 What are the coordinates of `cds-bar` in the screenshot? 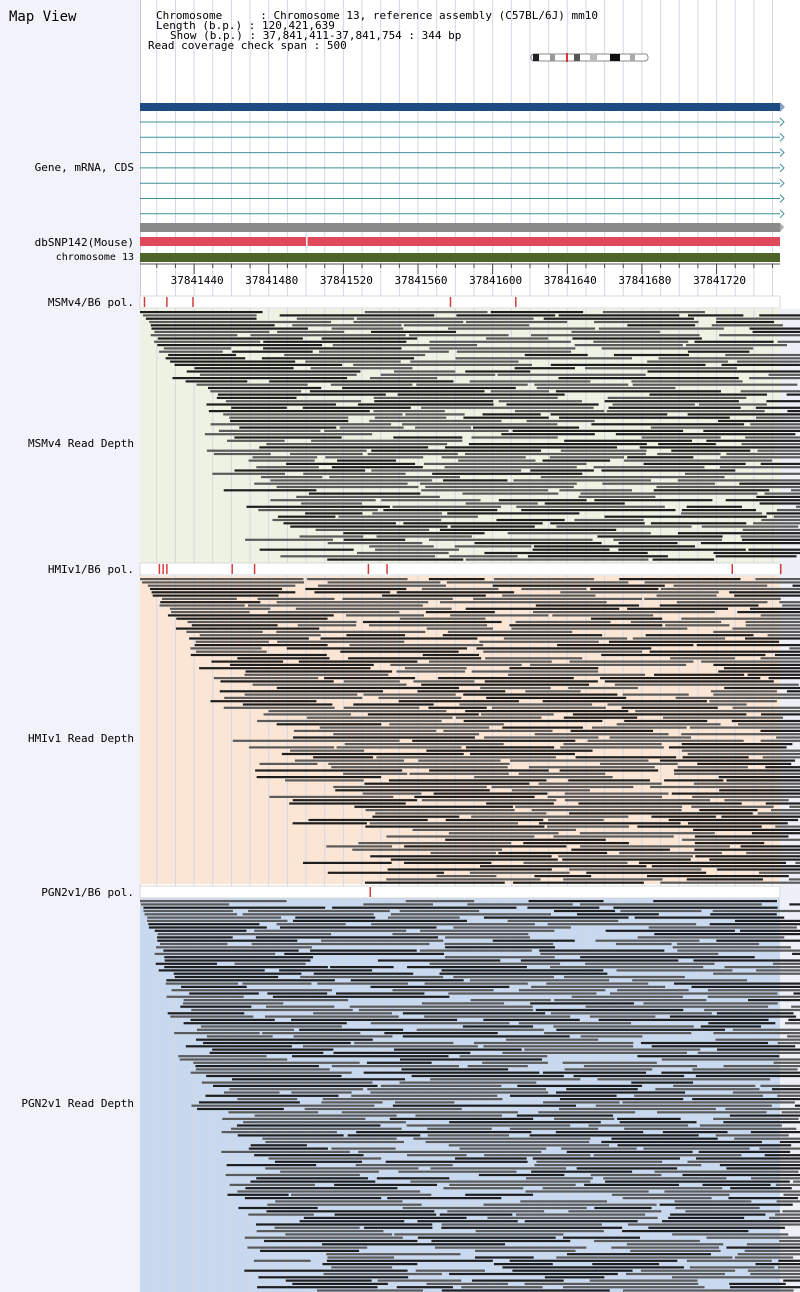 It's located at (460, 227).